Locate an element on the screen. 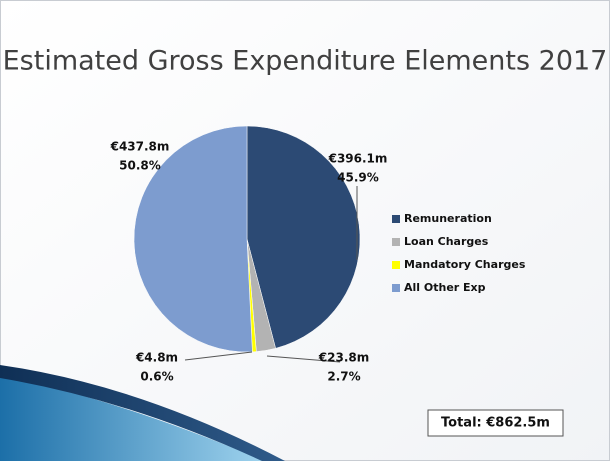 The image size is (610, 461). percent-label: 50.8% is located at coordinates (140, 166).